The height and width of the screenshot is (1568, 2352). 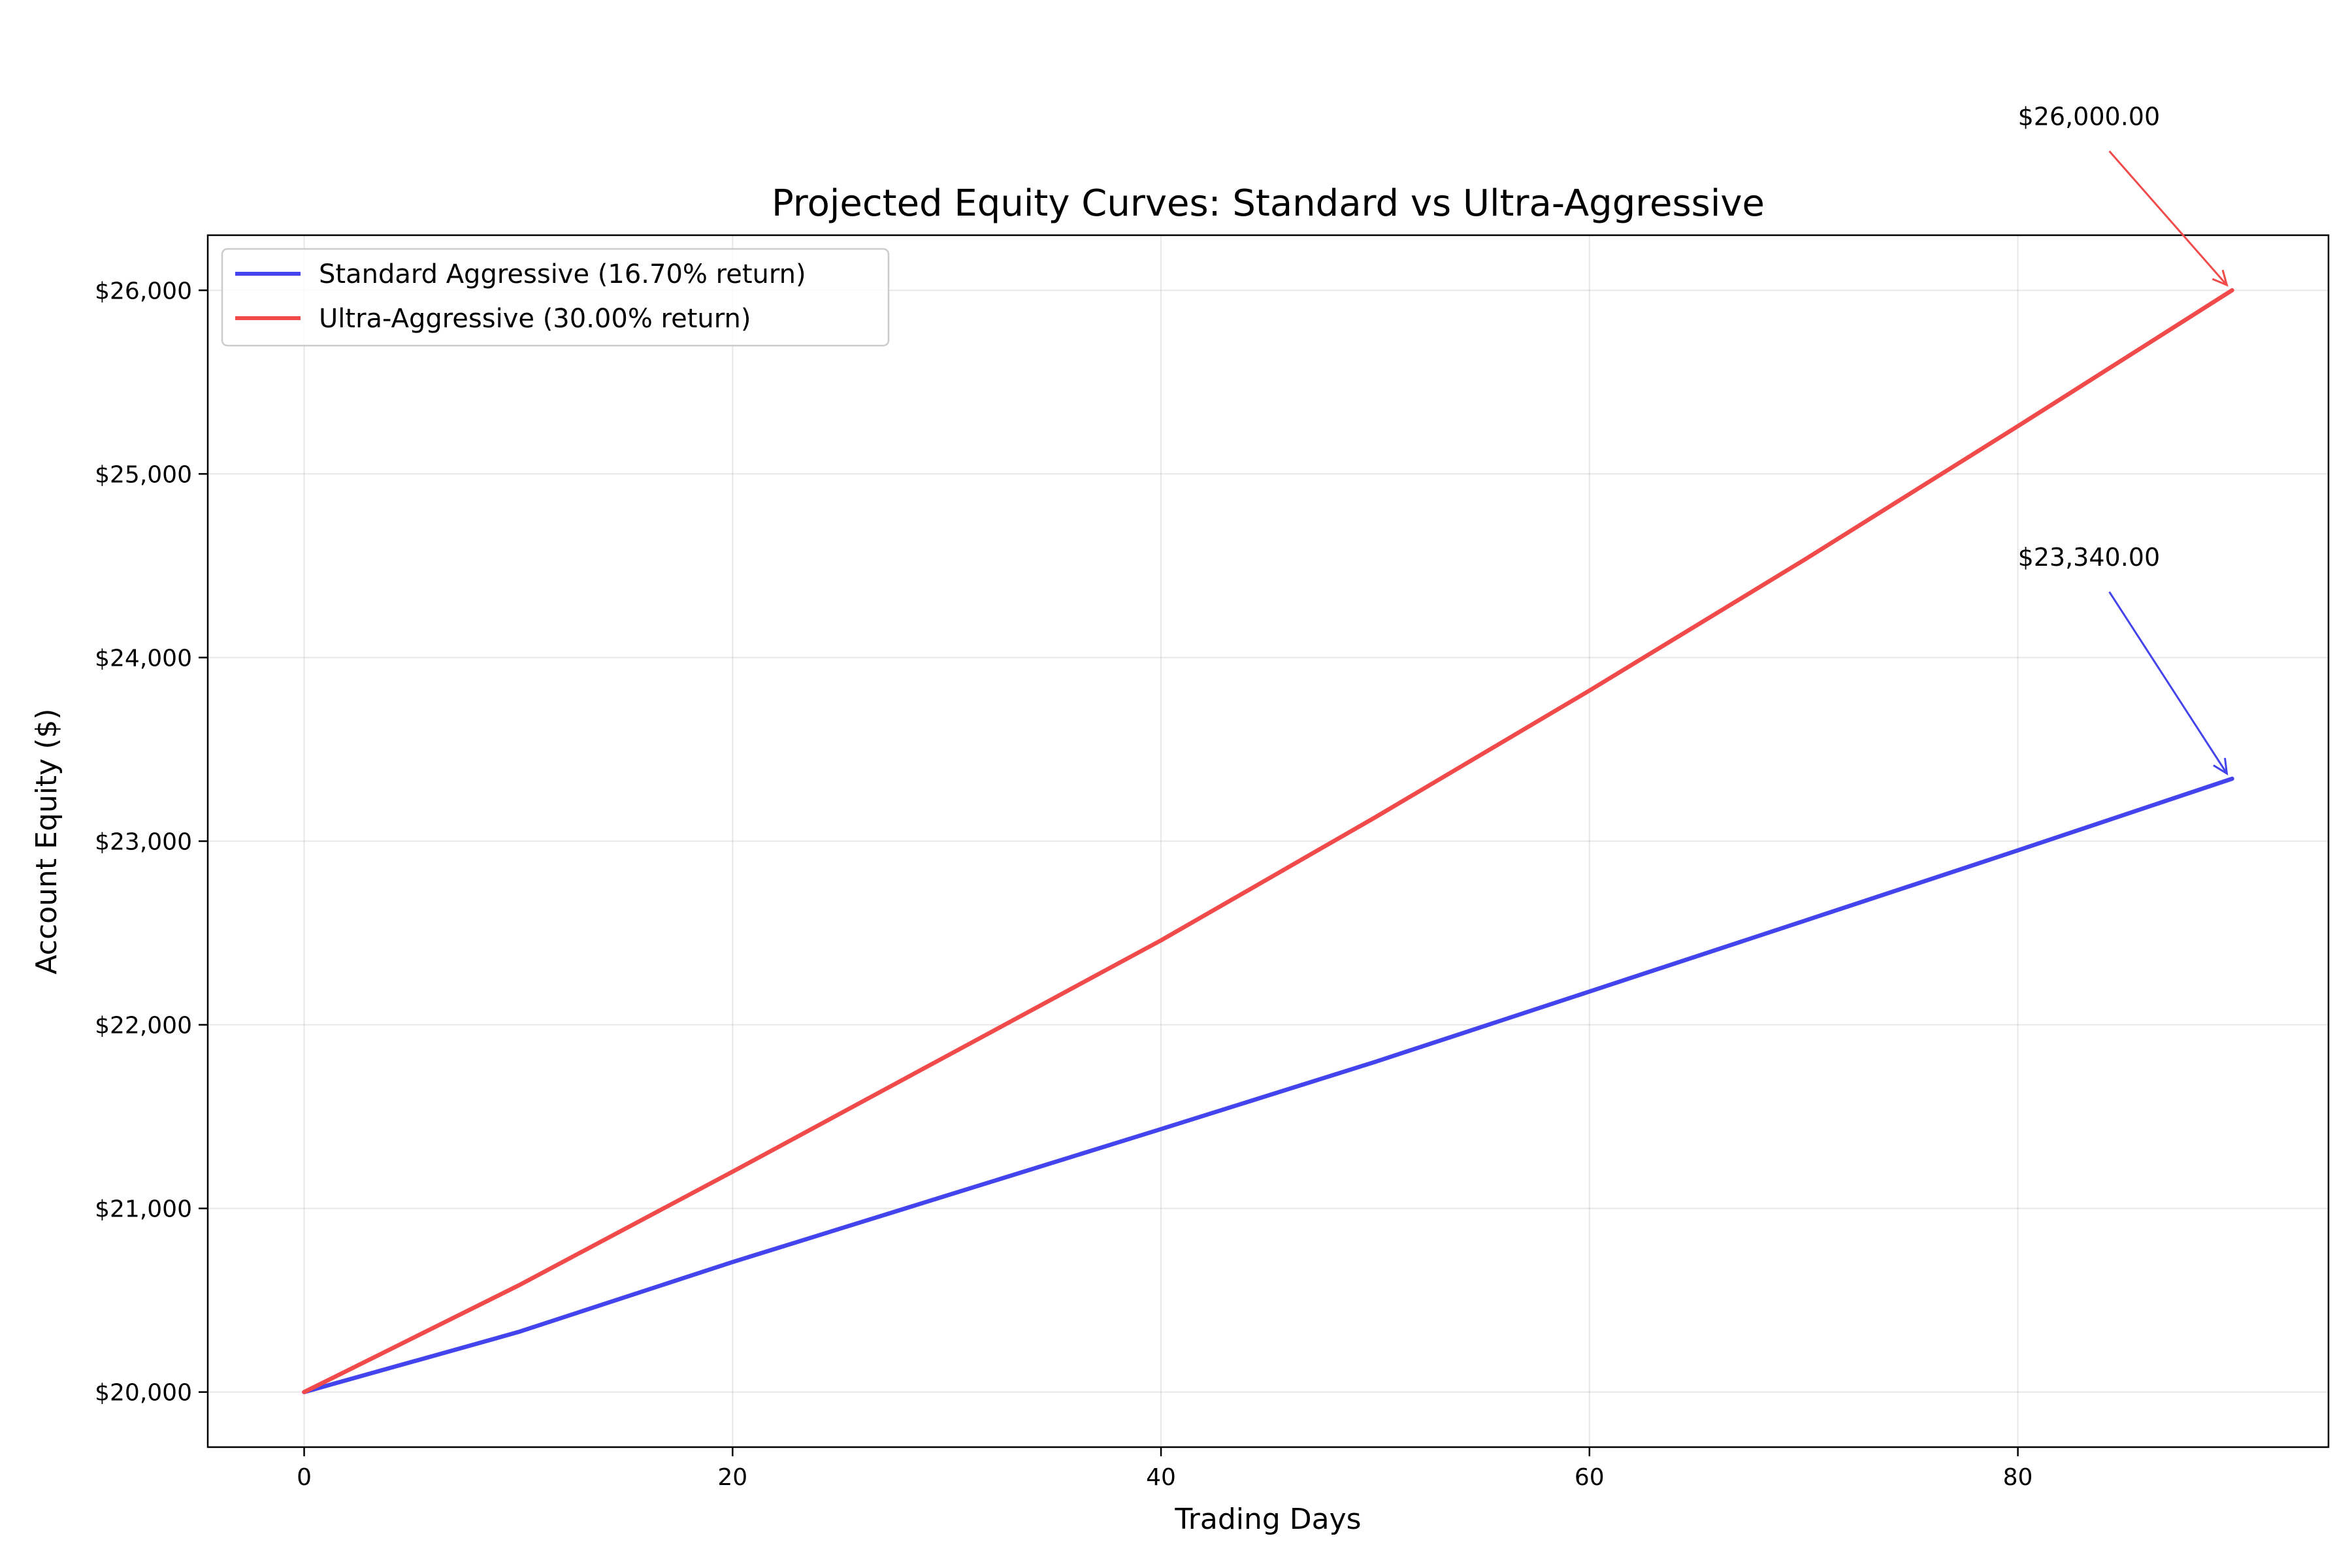 What do you see at coordinates (143, 1026) in the screenshot?
I see `y-tick-label: $22,000` at bounding box center [143, 1026].